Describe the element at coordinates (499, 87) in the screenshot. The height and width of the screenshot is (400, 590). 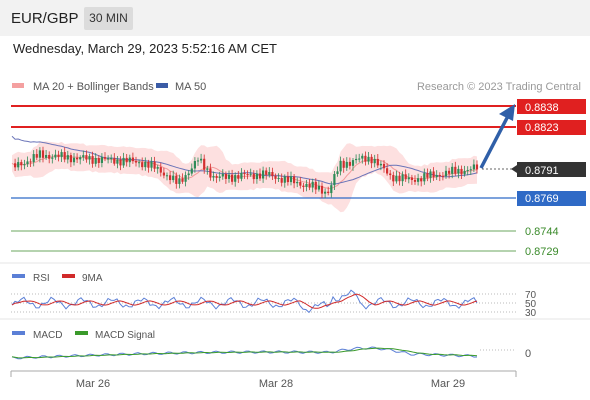
I see `credit-text: Research © 2023 Trading Central` at that location.